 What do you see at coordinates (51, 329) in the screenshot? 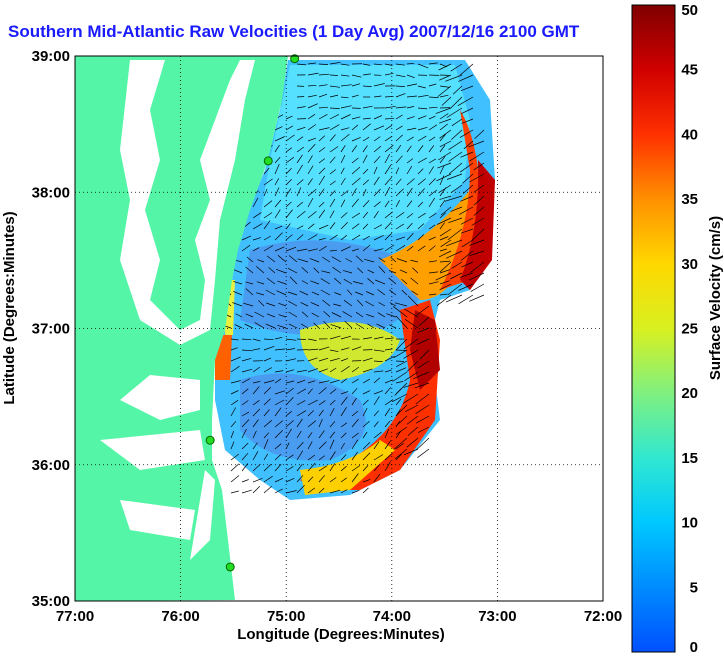
I see `y-tick-label: 37:00` at bounding box center [51, 329].